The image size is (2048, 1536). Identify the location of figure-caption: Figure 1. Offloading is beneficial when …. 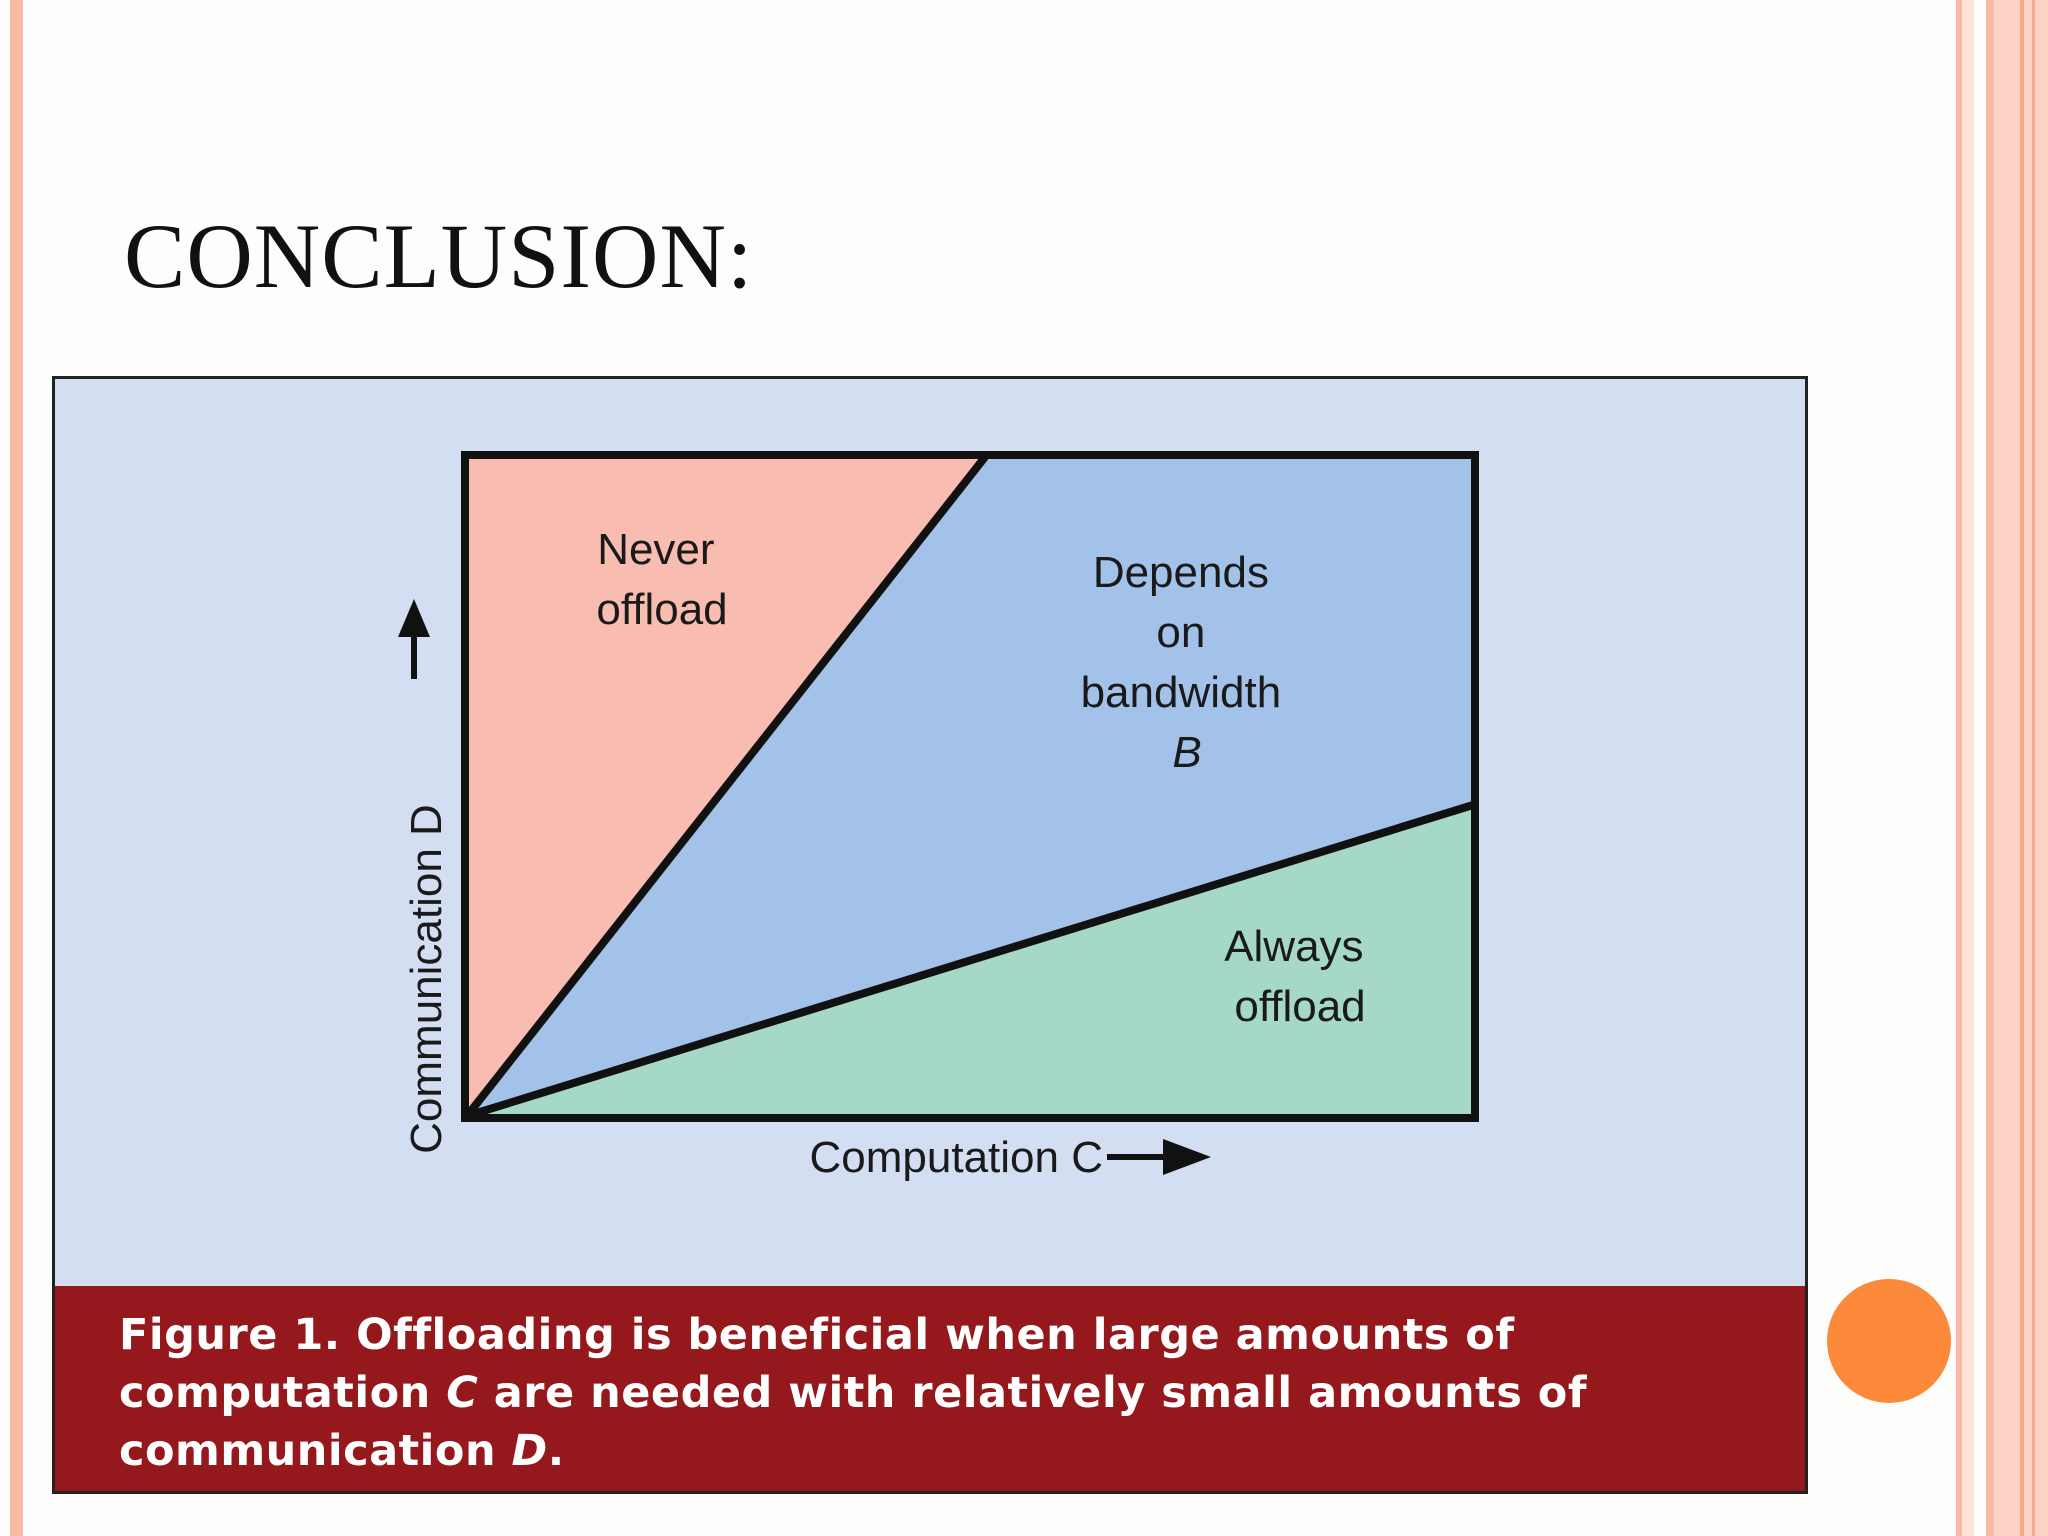
(853, 1393).